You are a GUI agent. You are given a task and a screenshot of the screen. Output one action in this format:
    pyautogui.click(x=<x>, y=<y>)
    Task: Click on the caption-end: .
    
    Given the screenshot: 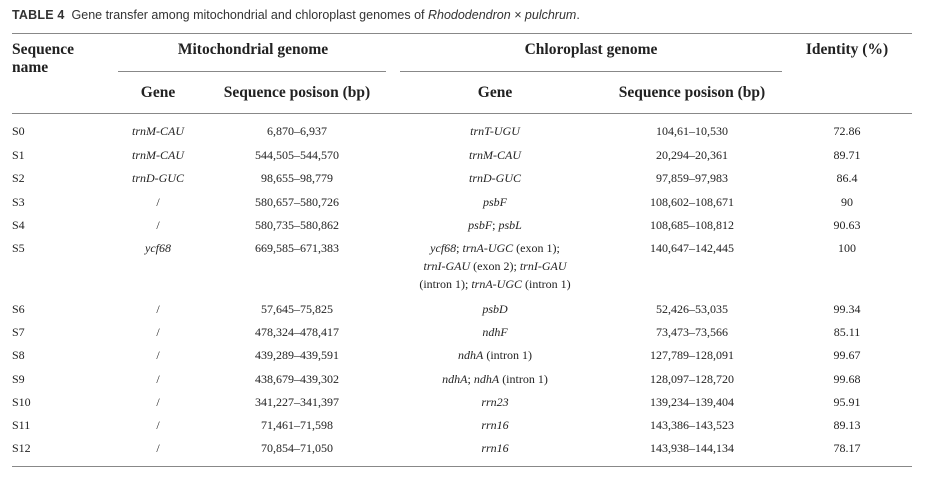 What is the action you would take?
    pyautogui.click(x=578, y=15)
    